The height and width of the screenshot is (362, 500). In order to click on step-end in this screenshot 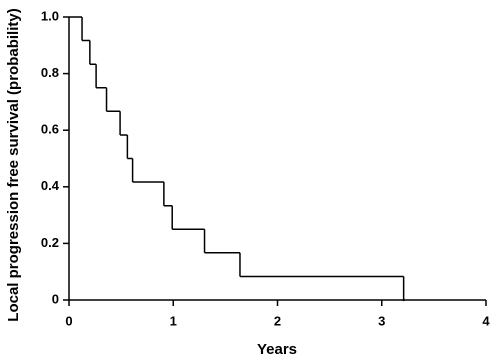, I will do `click(403, 300)`.